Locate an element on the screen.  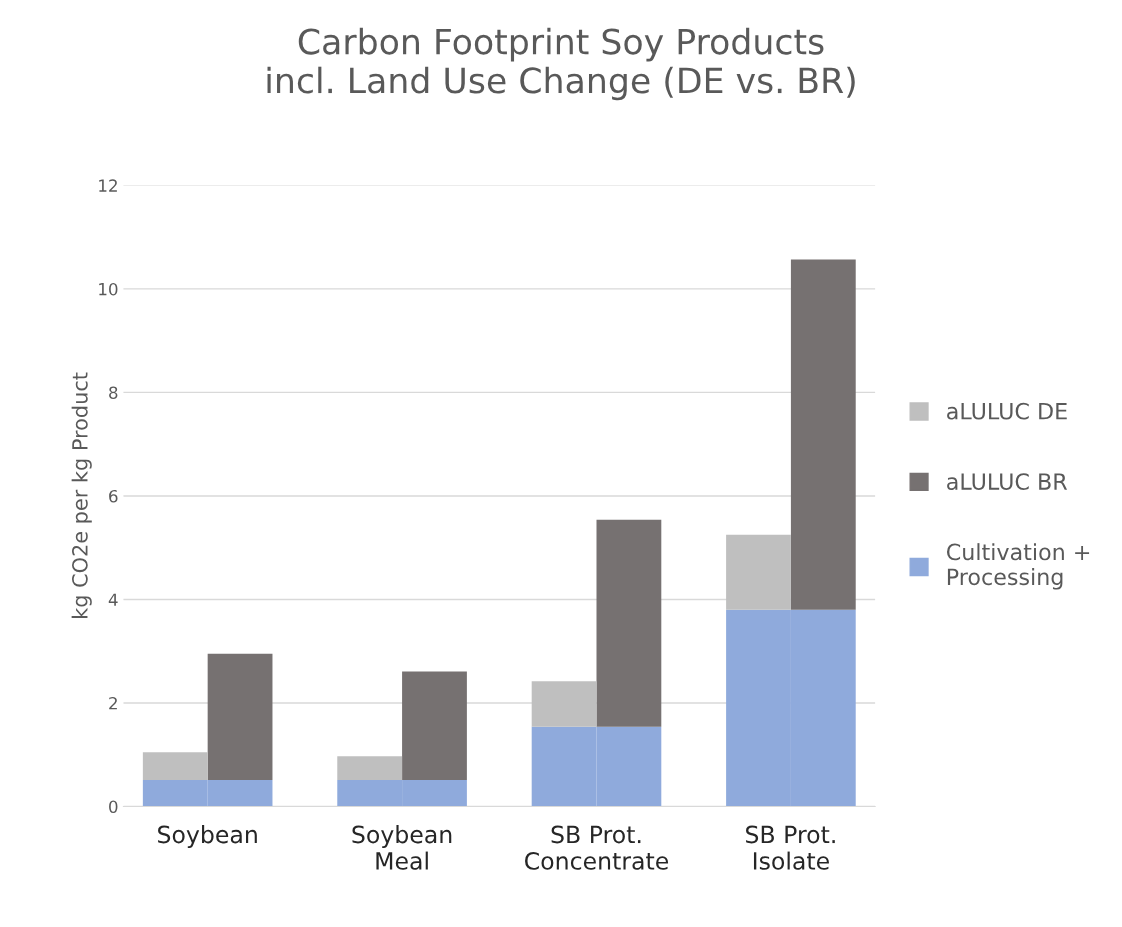
y-tick-label: 4 is located at coordinates (113, 599).